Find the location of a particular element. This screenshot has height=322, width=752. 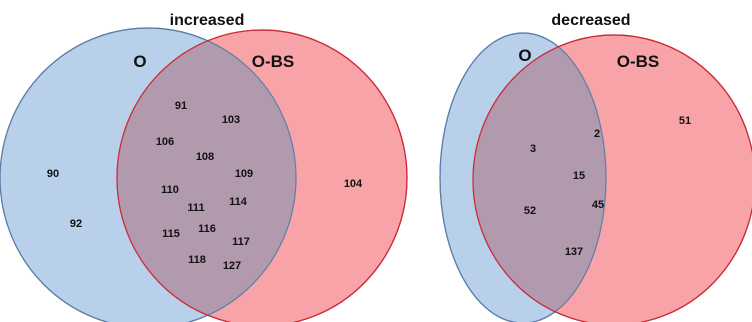

both-item: 116 is located at coordinates (207, 229).